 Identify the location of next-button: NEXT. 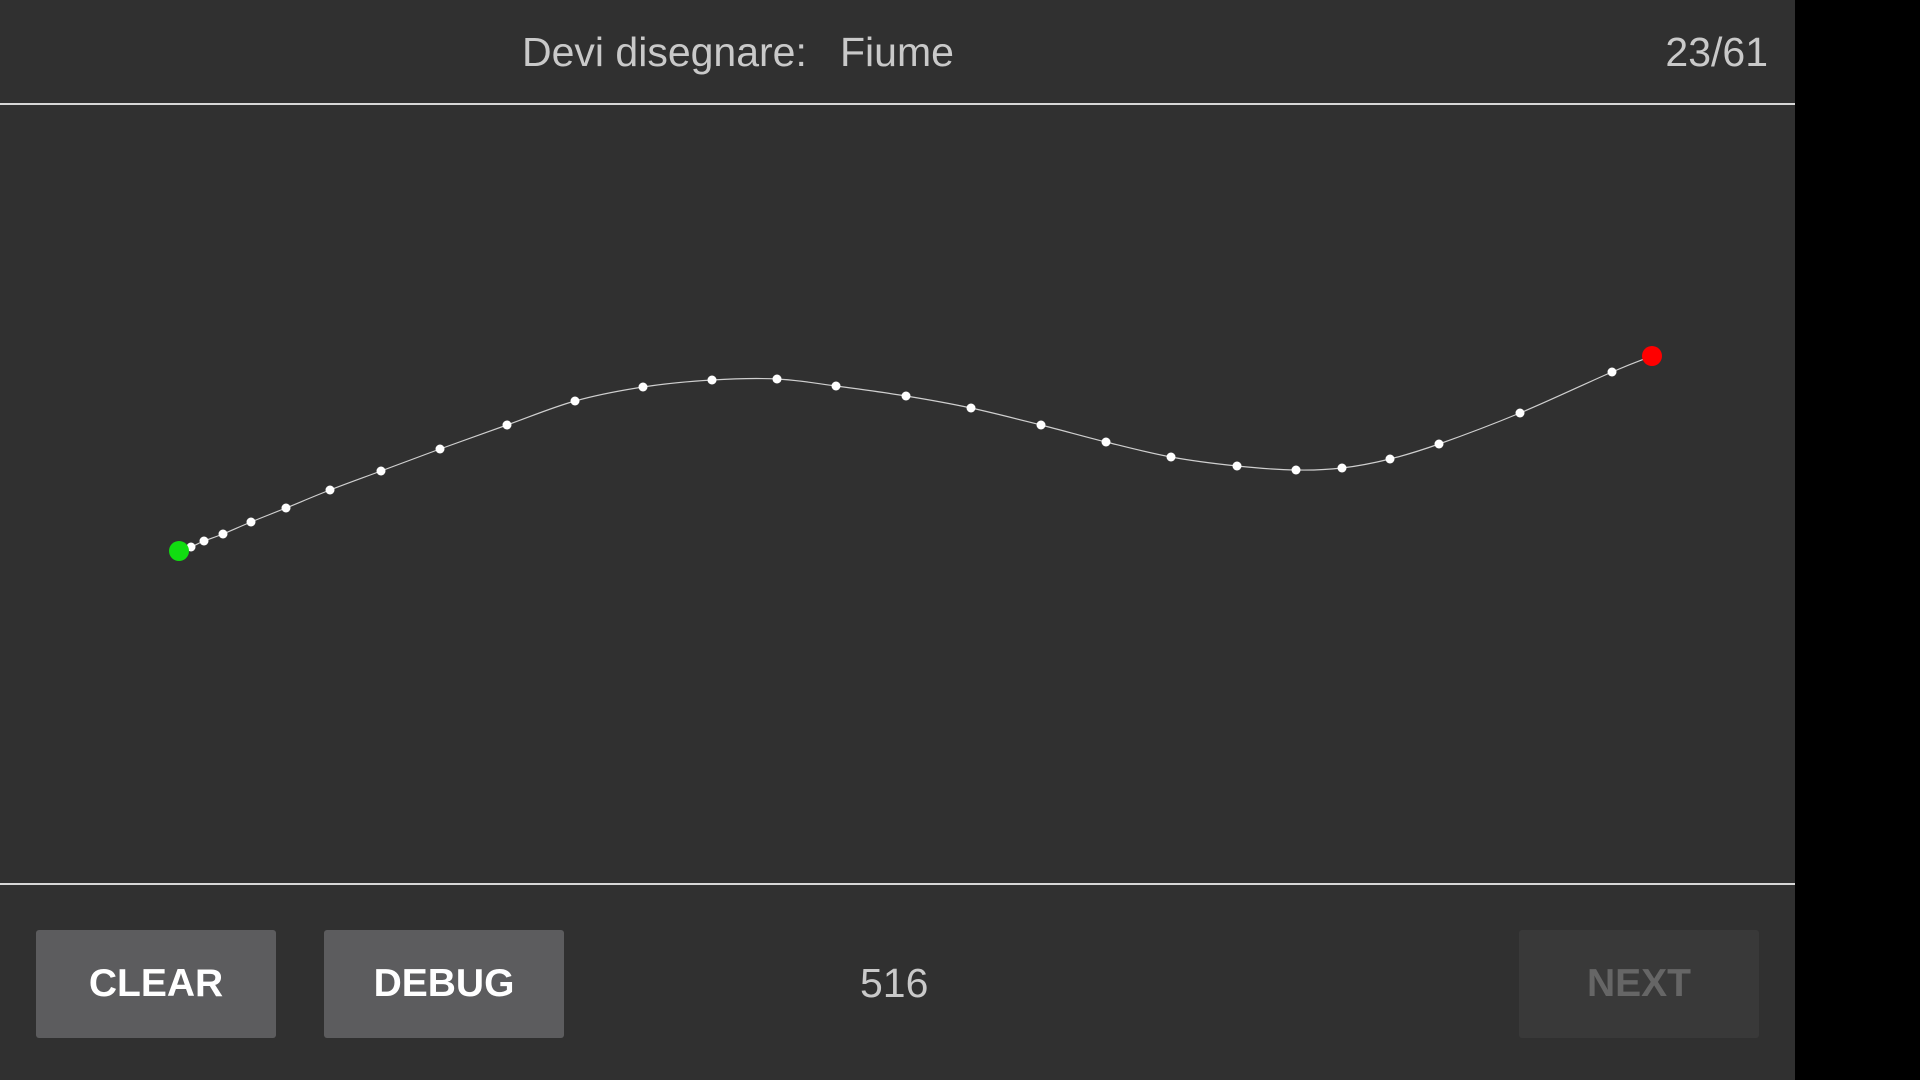
(1639, 984).